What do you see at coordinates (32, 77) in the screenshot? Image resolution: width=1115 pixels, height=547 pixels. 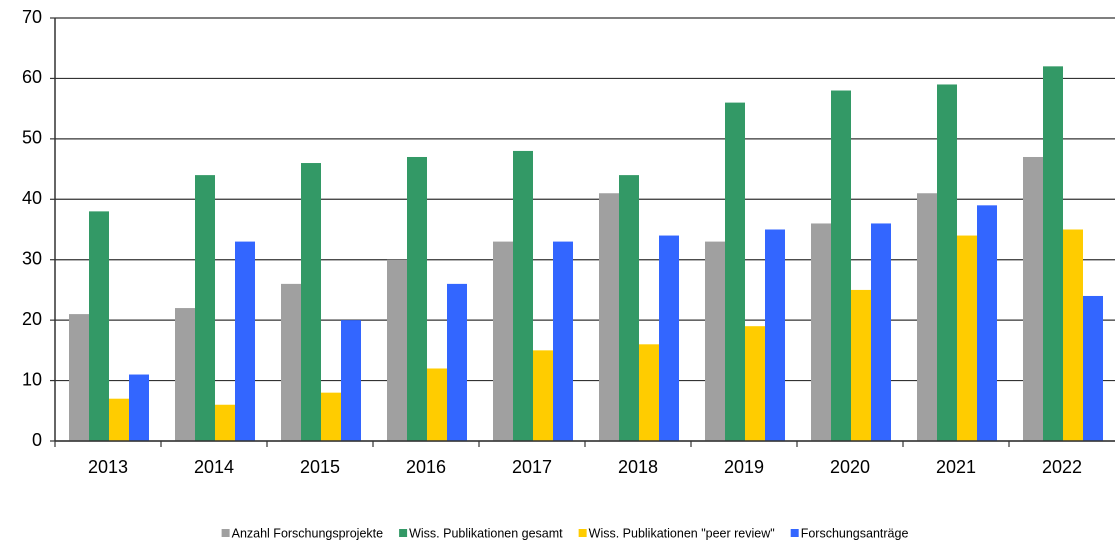 I see `y-tick-label: 60` at bounding box center [32, 77].